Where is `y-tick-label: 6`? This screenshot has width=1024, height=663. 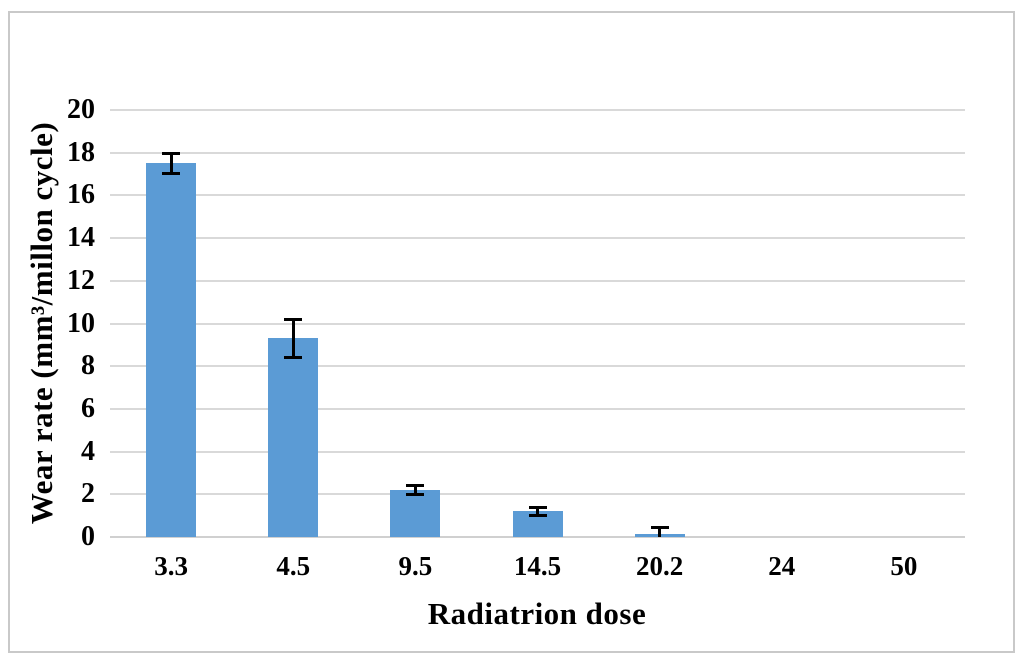 y-tick-label: 6 is located at coordinates (88, 408).